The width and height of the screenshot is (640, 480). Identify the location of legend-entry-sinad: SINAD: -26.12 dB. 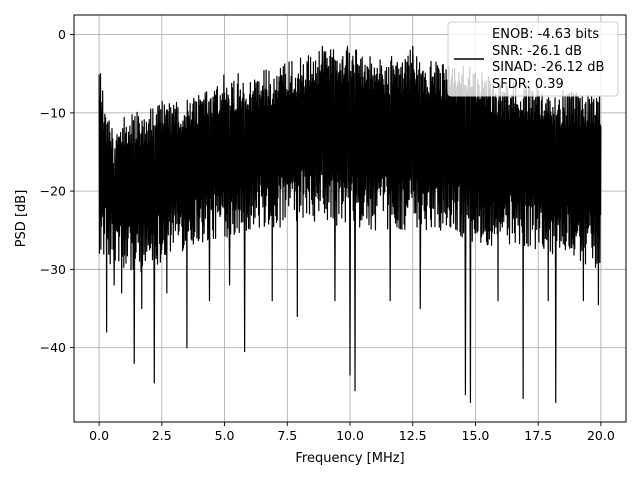
(548, 67).